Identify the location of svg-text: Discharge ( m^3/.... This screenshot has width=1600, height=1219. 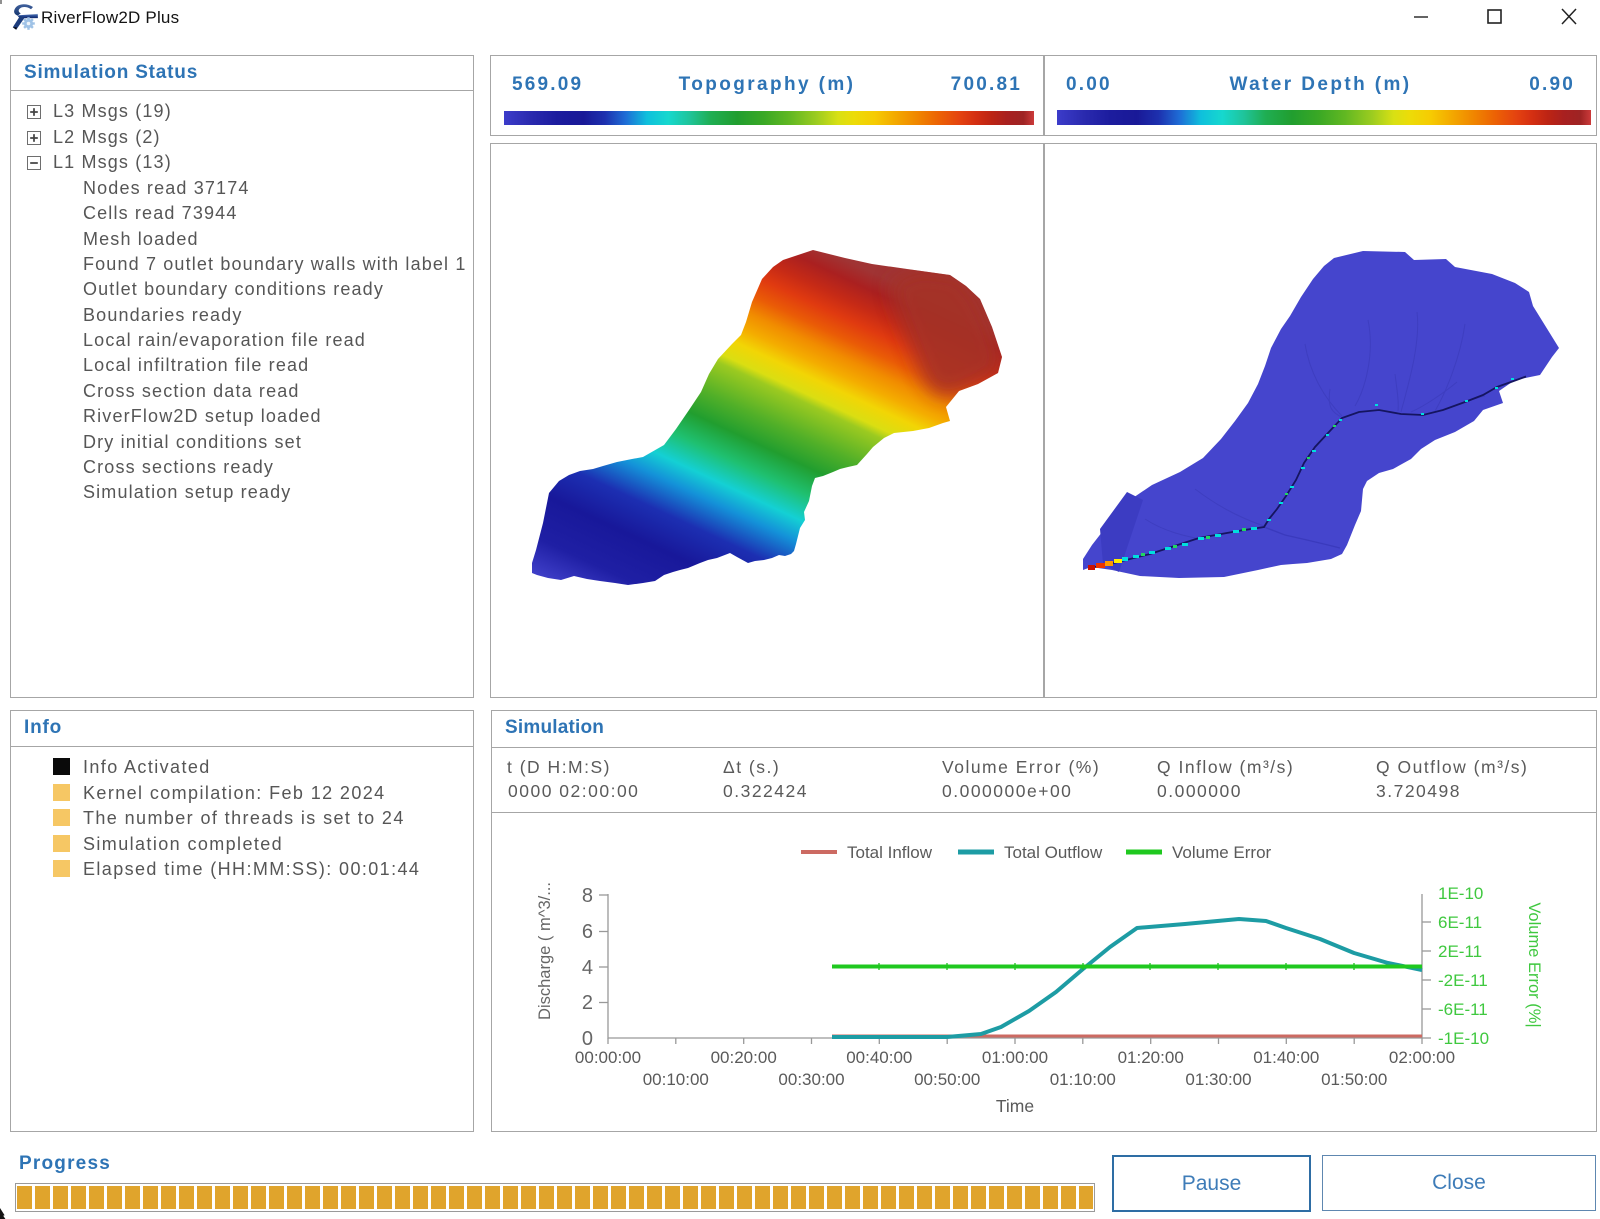
(545, 951).